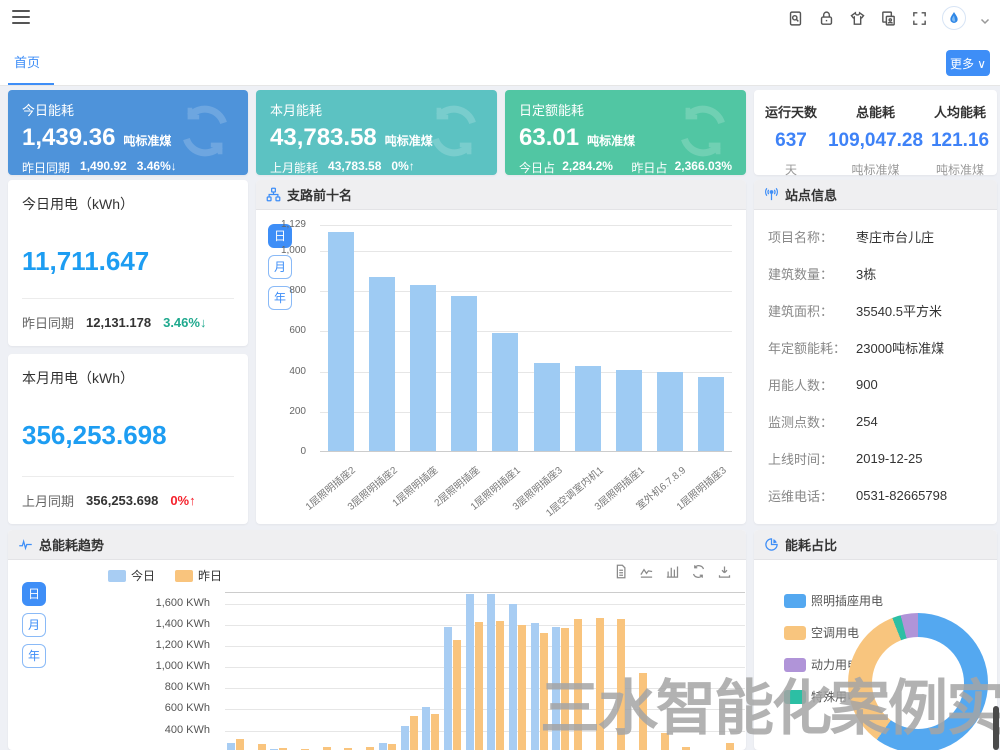  I want to click on stat-value: 637, so click(791, 140).